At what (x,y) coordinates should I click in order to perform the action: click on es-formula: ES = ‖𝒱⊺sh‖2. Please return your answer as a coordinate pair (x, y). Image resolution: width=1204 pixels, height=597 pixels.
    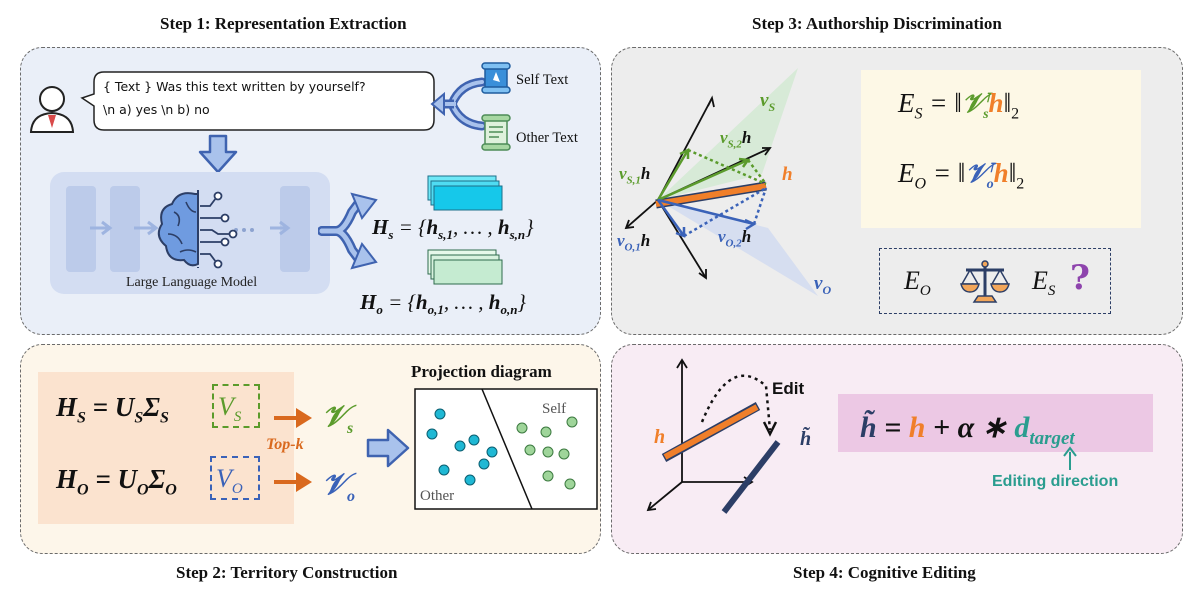
    Looking at the image, I should click on (959, 105).